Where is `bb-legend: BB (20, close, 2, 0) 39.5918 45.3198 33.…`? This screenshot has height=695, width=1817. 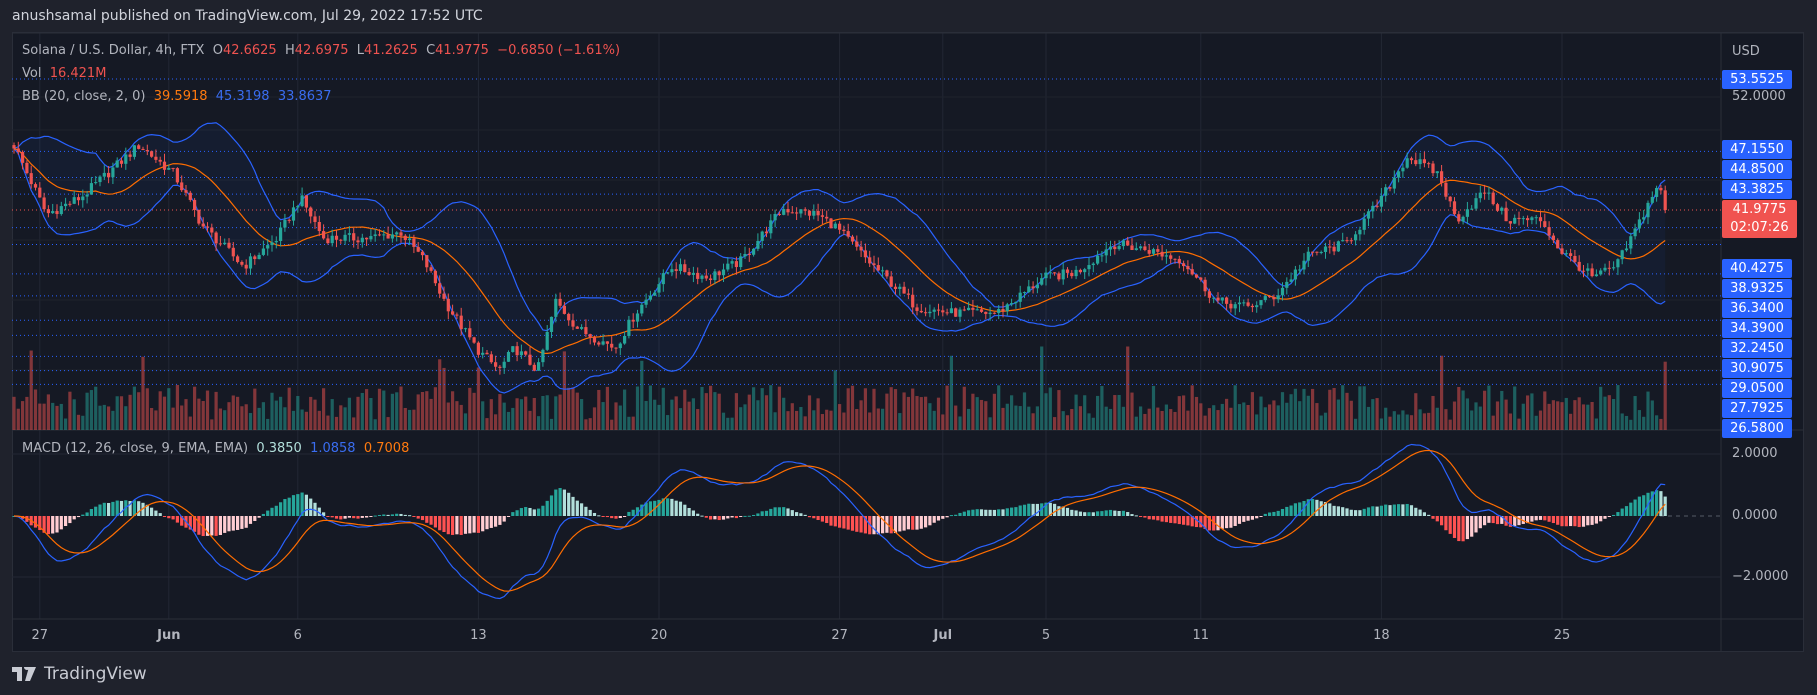 bb-legend: BB (20, close, 2, 0) 39.5918 45.3198 33.… is located at coordinates (177, 96).